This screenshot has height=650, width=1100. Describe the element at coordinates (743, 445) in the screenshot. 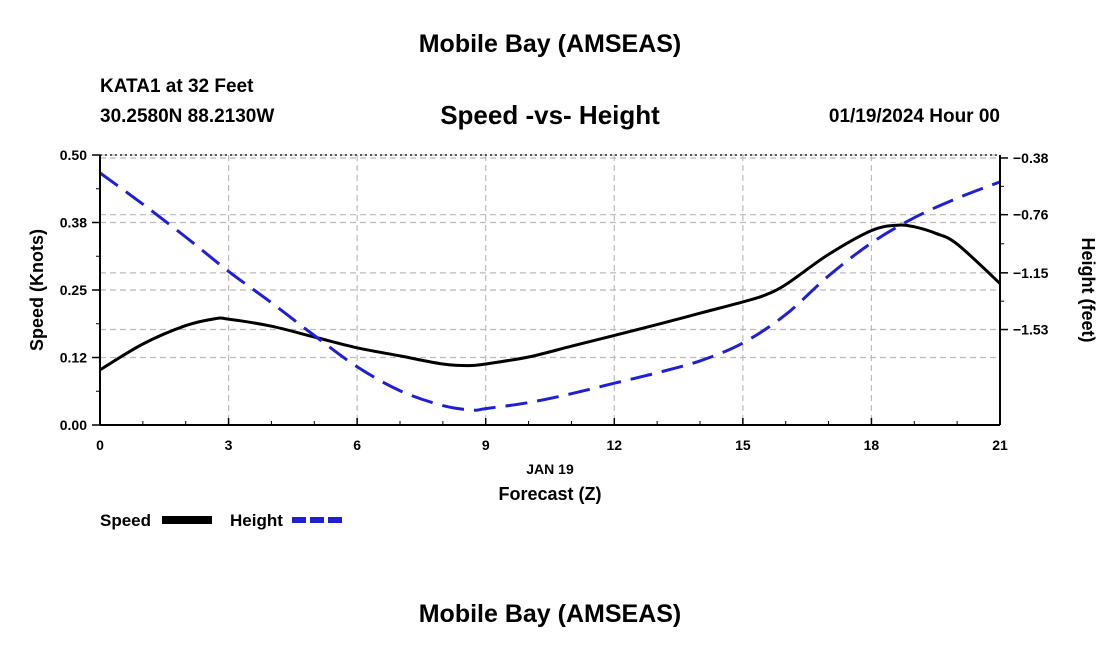

I see `x-tick-label: 15` at that location.